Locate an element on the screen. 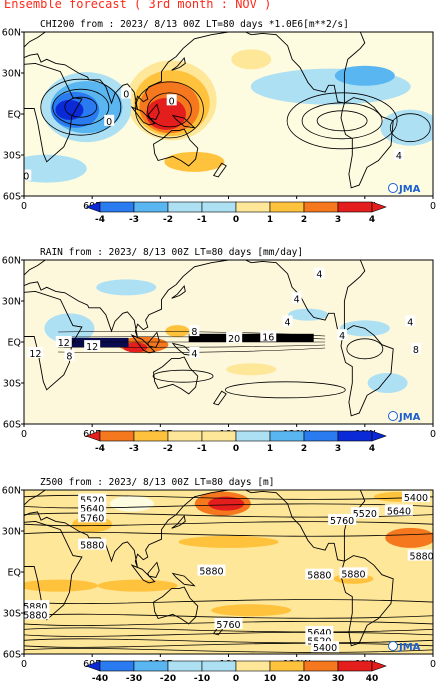 This screenshot has height=689, width=437. colorbar-end-right is located at coordinates (379, 666).